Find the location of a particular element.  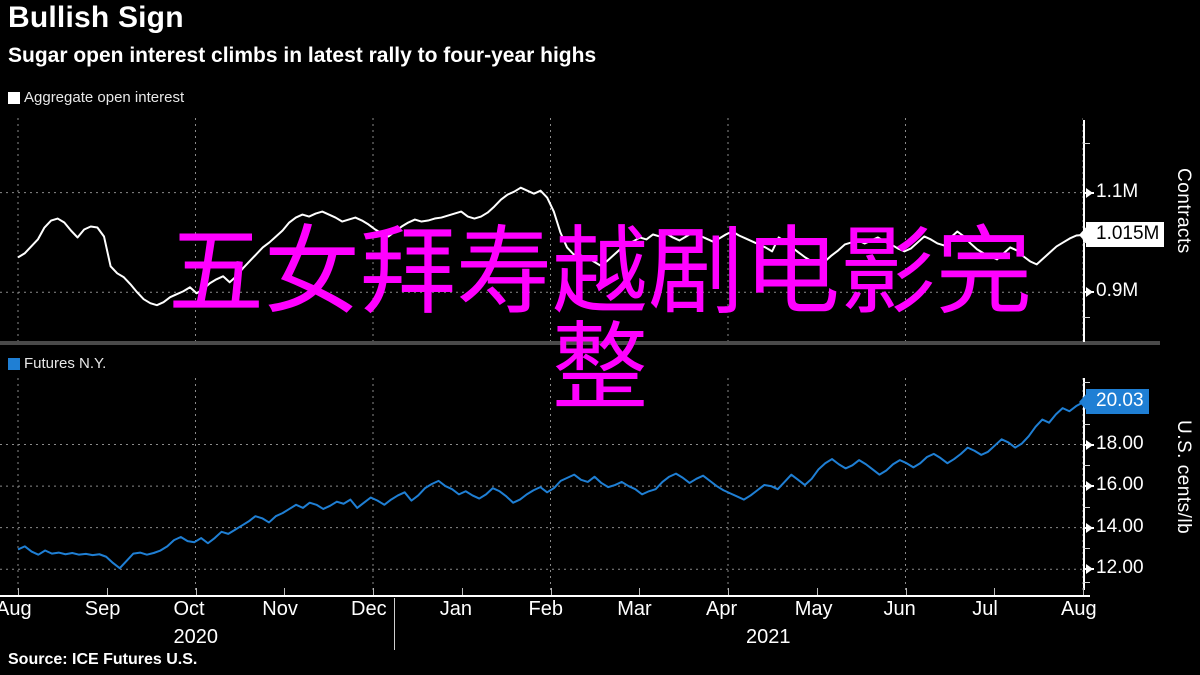

top-y-1-label: 0.9M is located at coordinates (1117, 291).